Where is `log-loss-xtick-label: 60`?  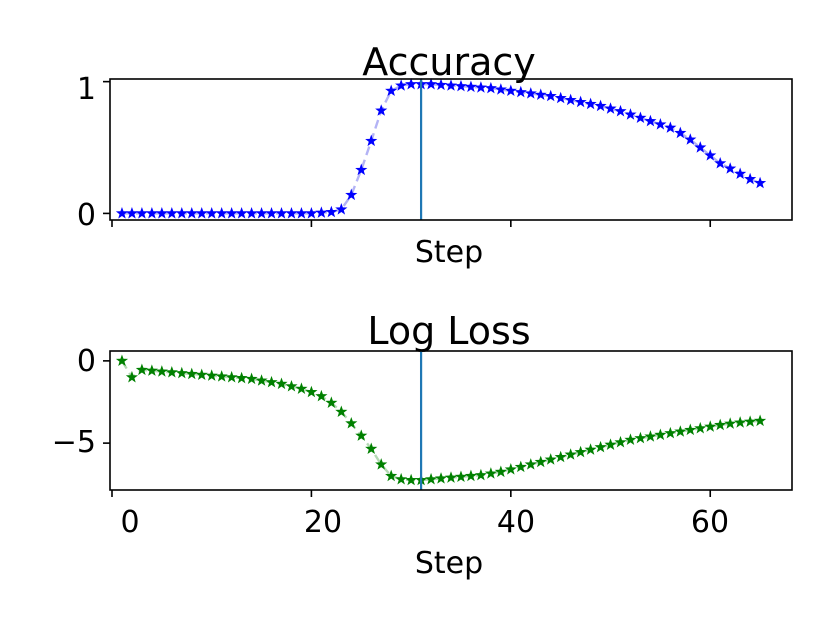 log-loss-xtick-label: 60 is located at coordinates (710, 522).